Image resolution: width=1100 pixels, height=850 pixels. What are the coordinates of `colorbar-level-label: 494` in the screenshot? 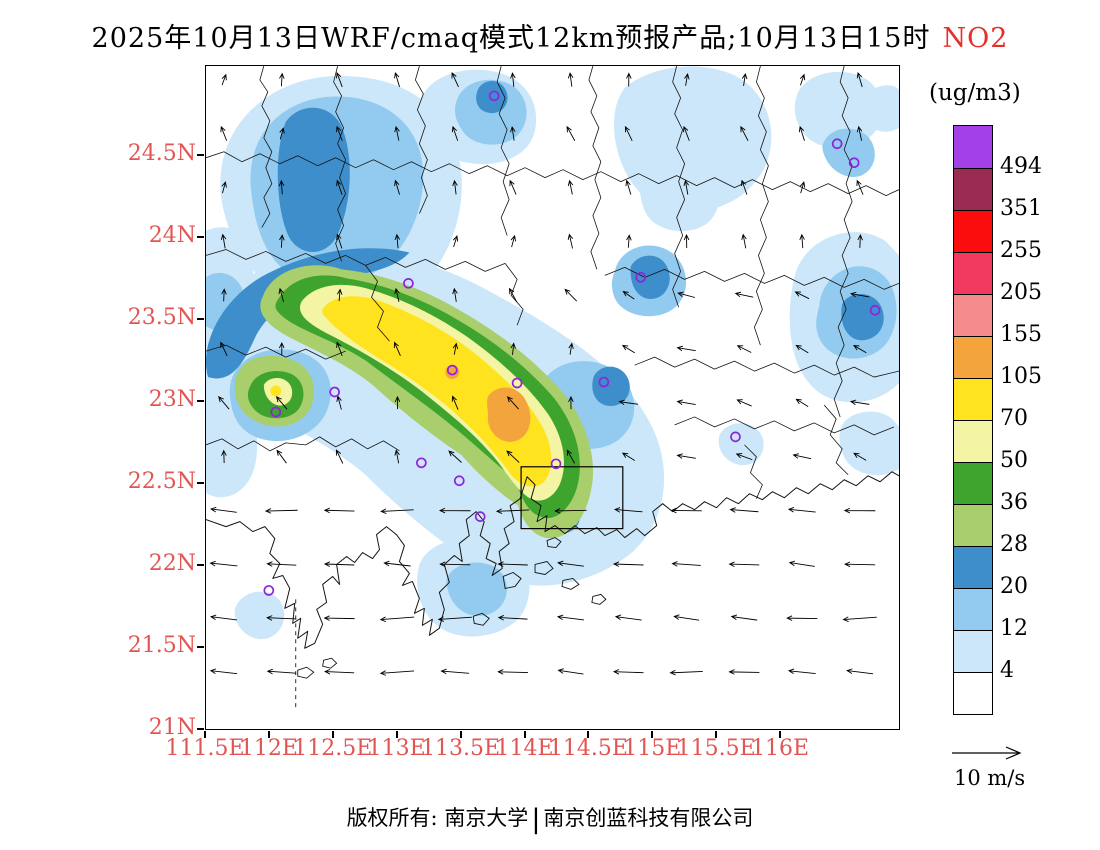 It's located at (1021, 166).